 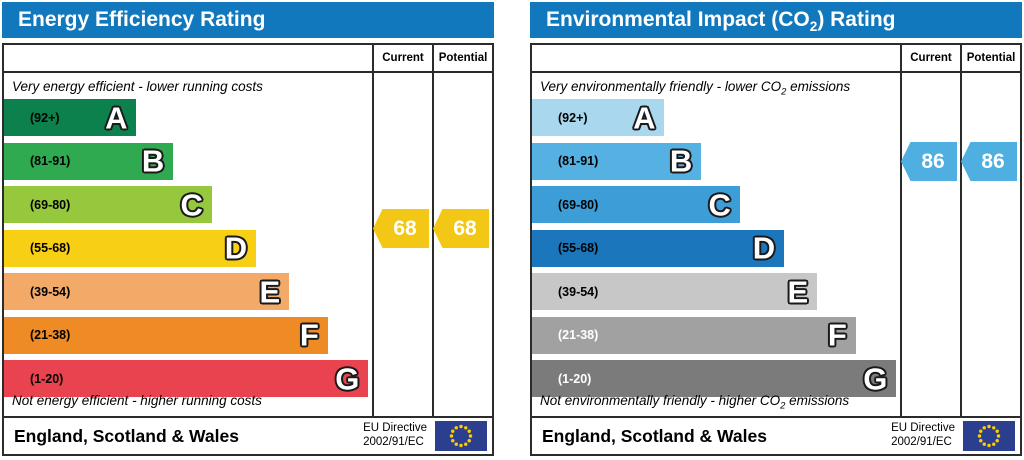 I want to click on potential-rating-arrow: 68, so click(x=461, y=228).